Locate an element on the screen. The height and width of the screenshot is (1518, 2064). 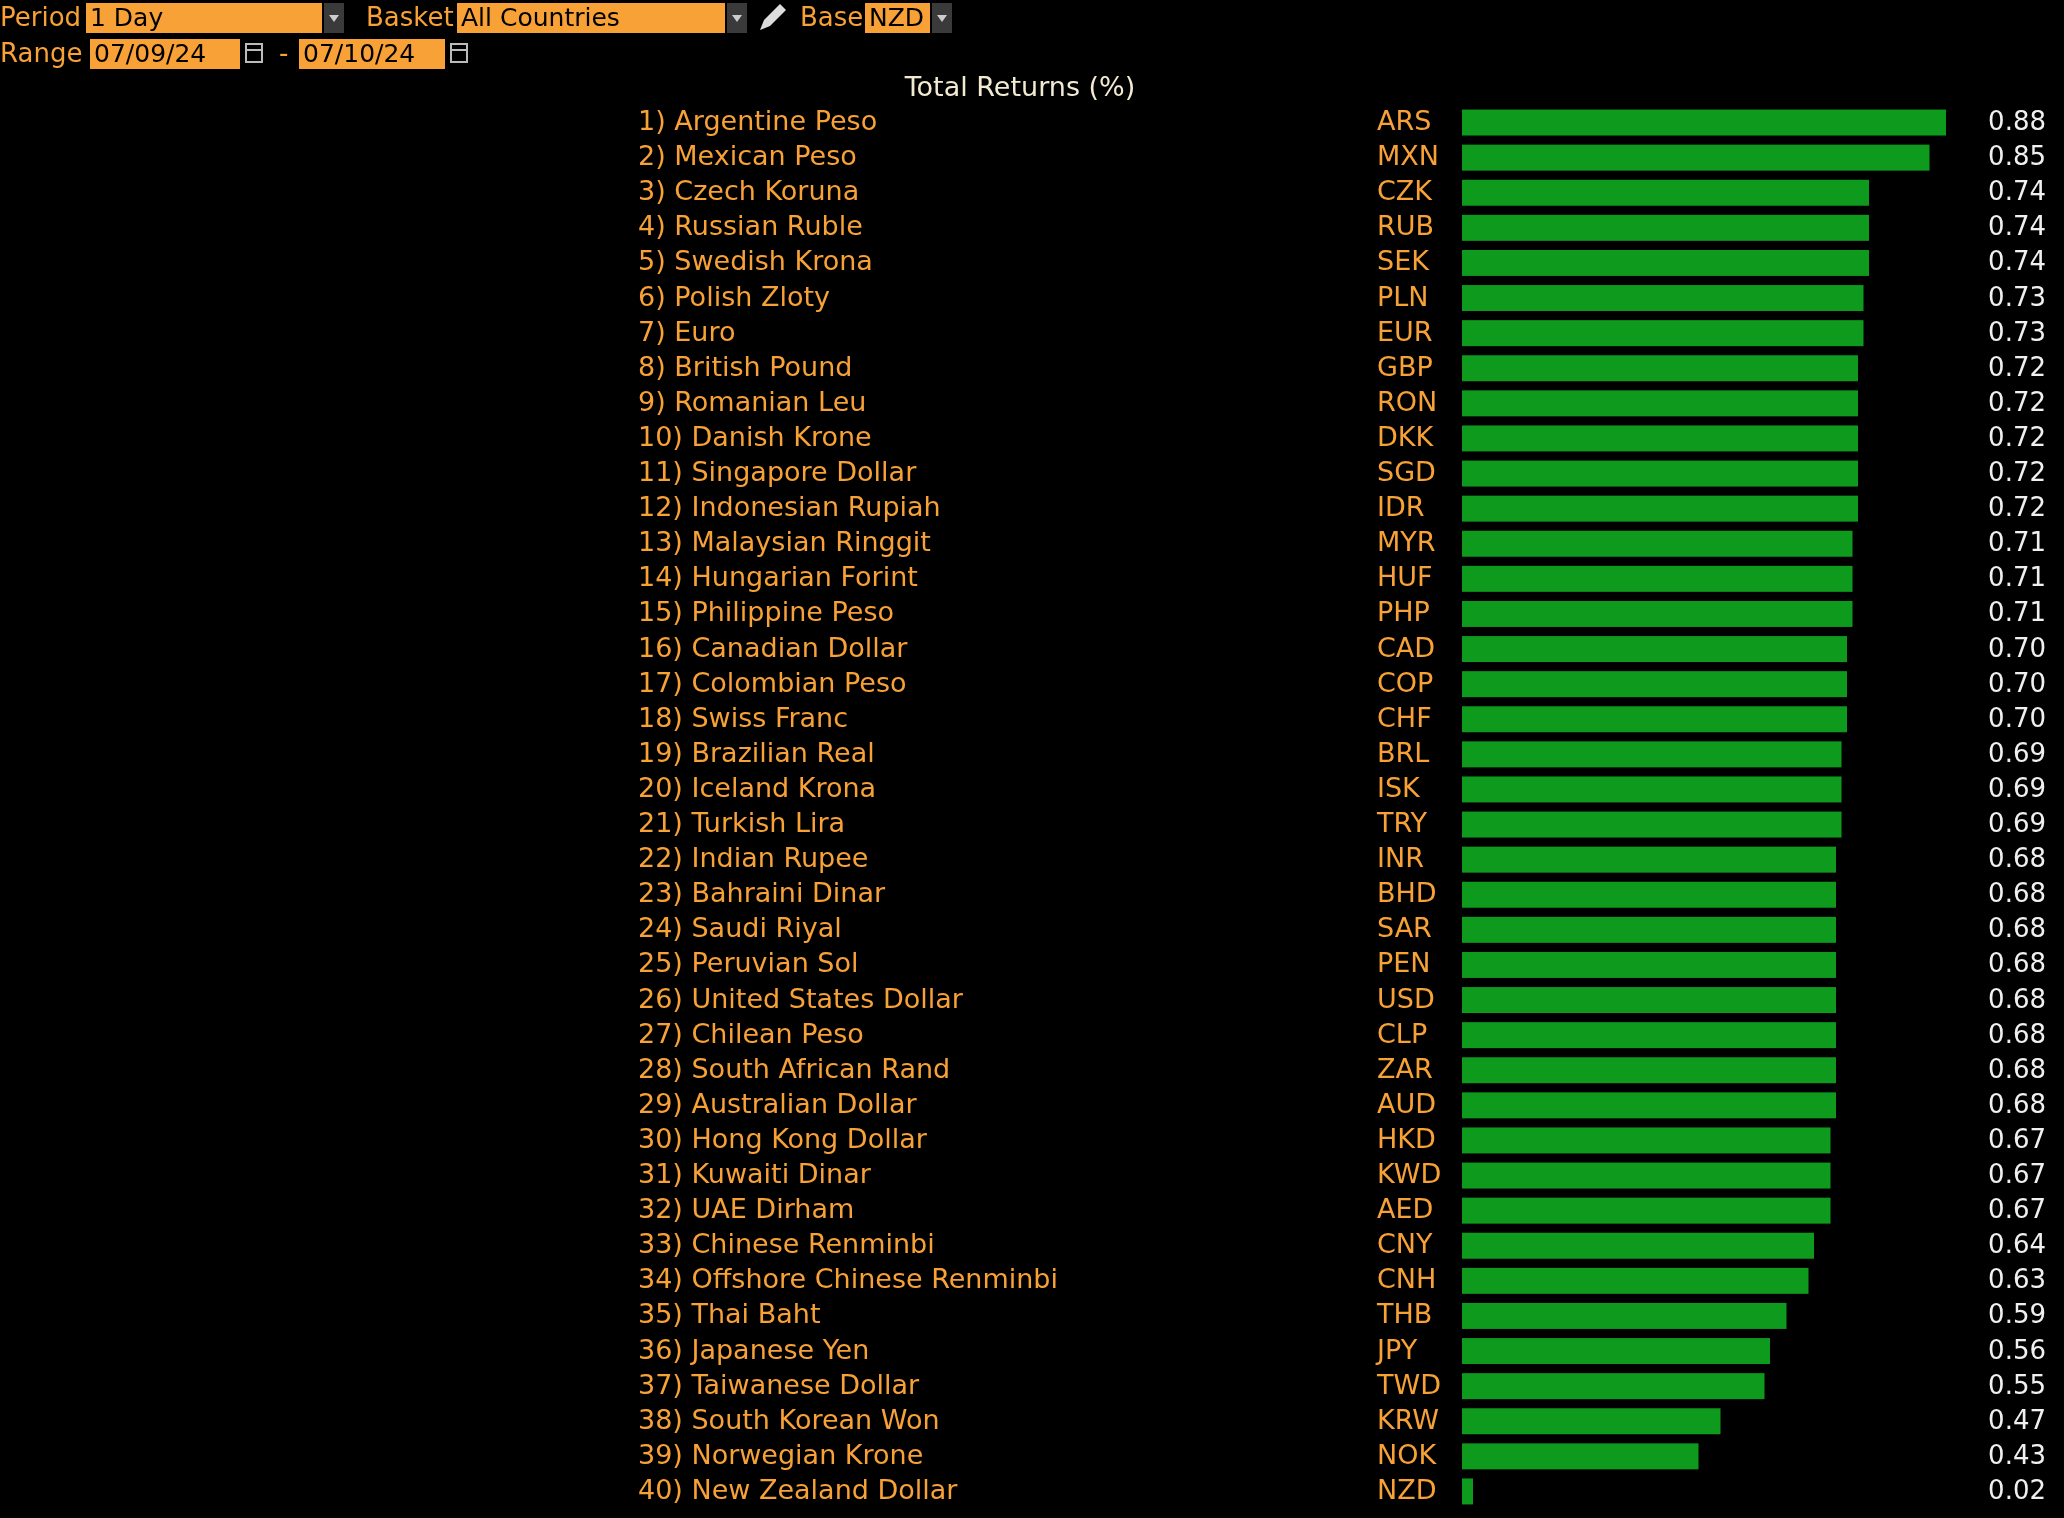
y2-tick-label: RON is located at coordinates (1407, 401).